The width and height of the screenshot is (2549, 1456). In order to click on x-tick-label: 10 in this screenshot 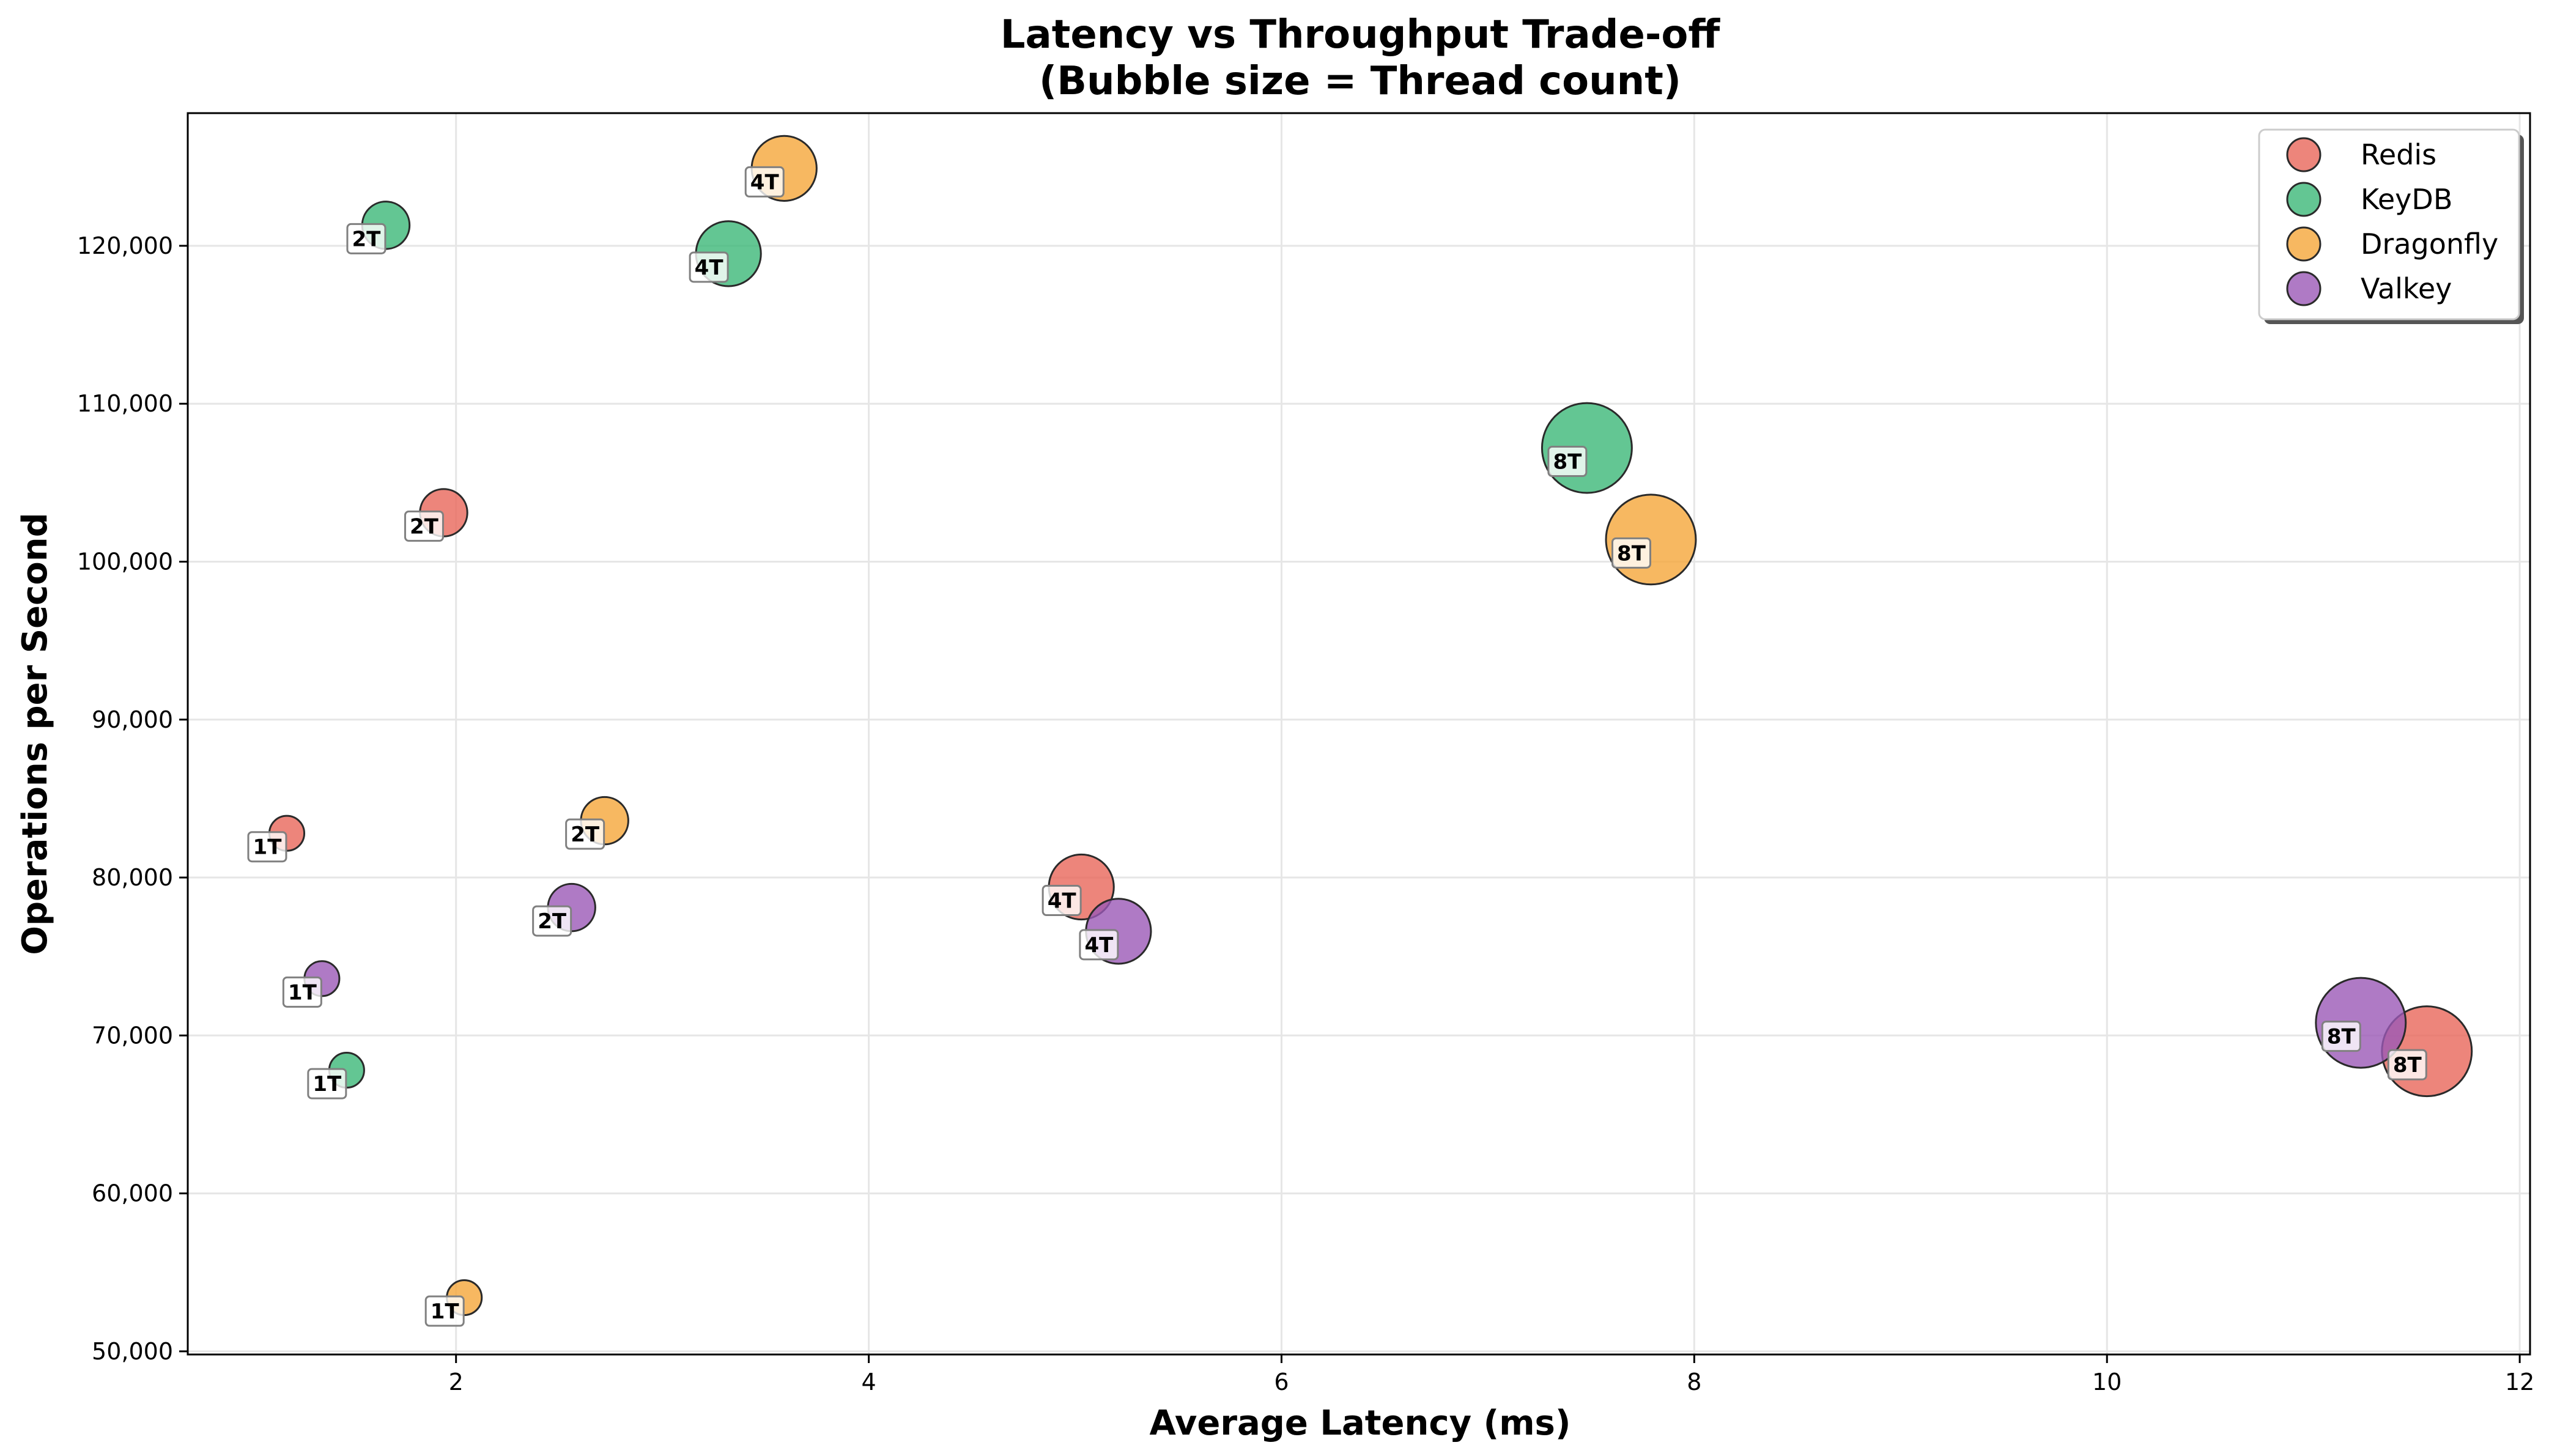, I will do `click(2107, 1382)`.